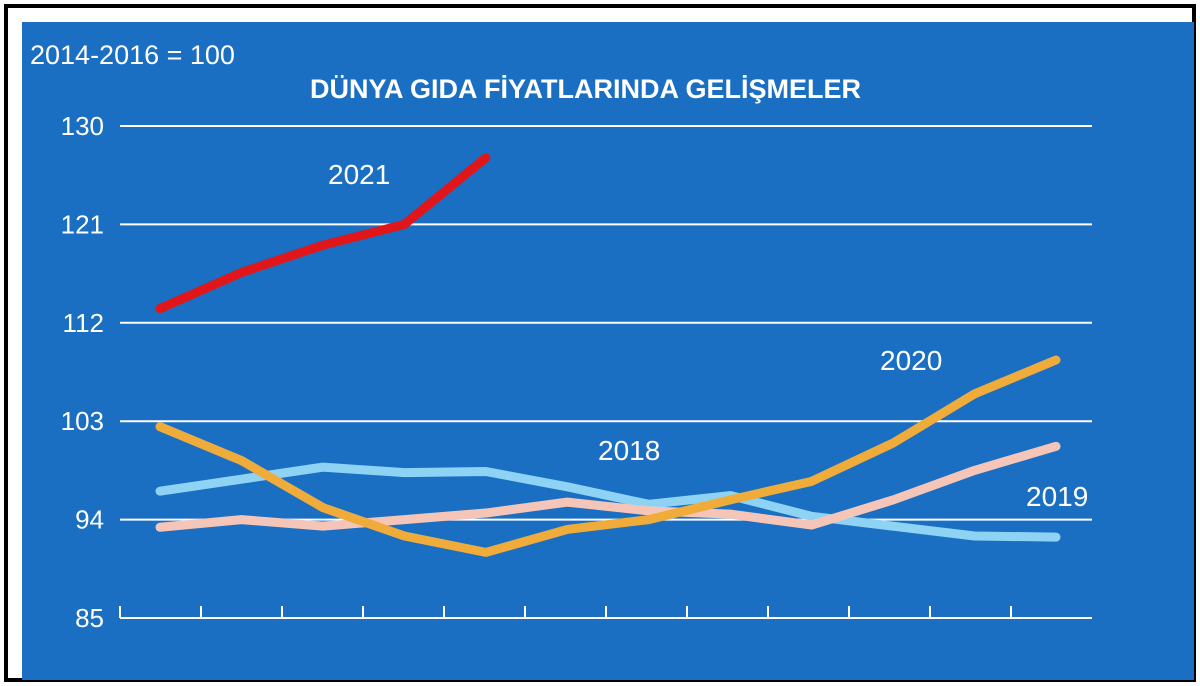 The height and width of the screenshot is (686, 1200). I want to click on series-line-2018, so click(608, 502).